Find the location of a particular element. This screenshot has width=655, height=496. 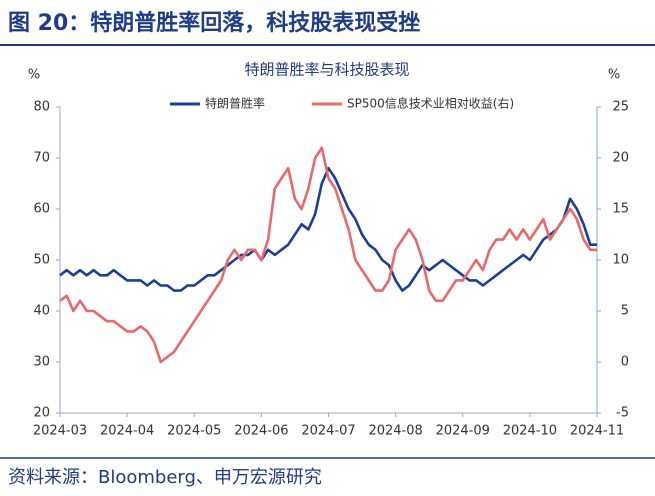

x-tick-label: 2024-08 is located at coordinates (395, 431).